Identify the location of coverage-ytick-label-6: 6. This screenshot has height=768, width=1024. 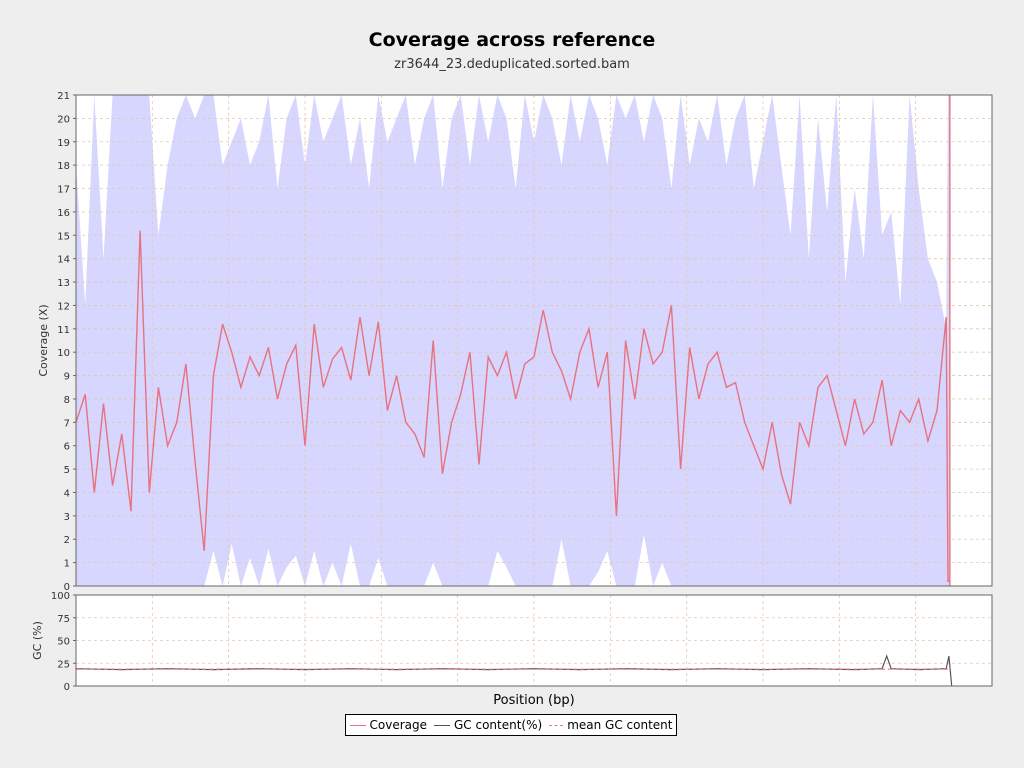
(67, 447).